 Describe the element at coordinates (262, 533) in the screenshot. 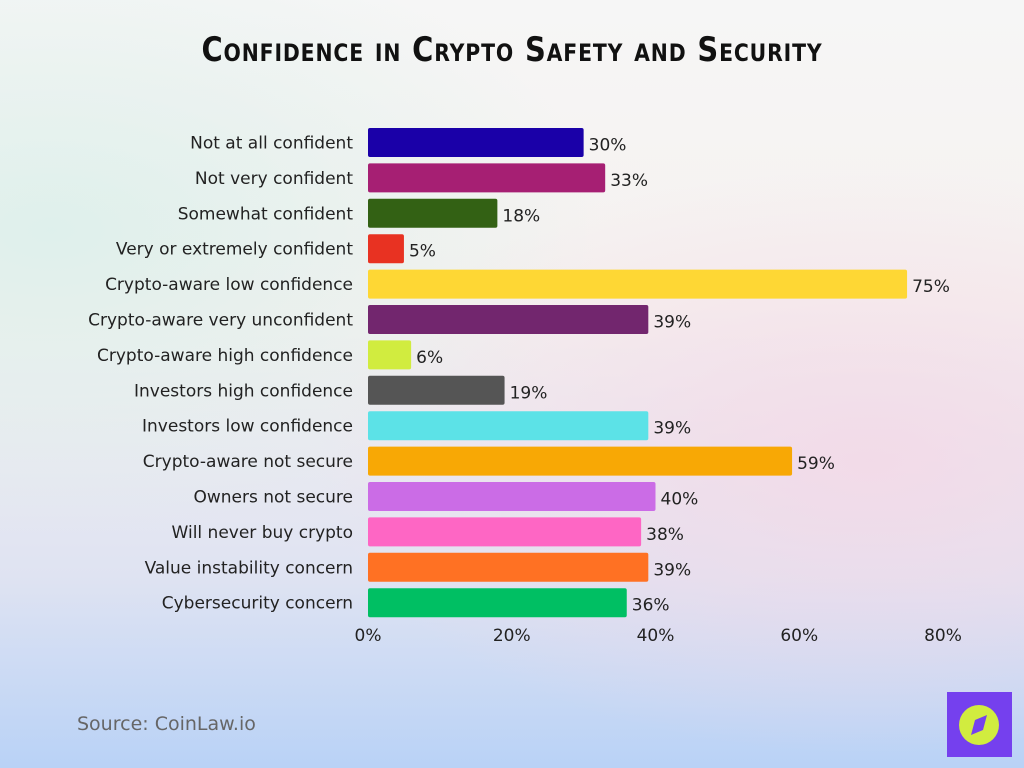

I see `category-label: Will never buy crypto` at that location.